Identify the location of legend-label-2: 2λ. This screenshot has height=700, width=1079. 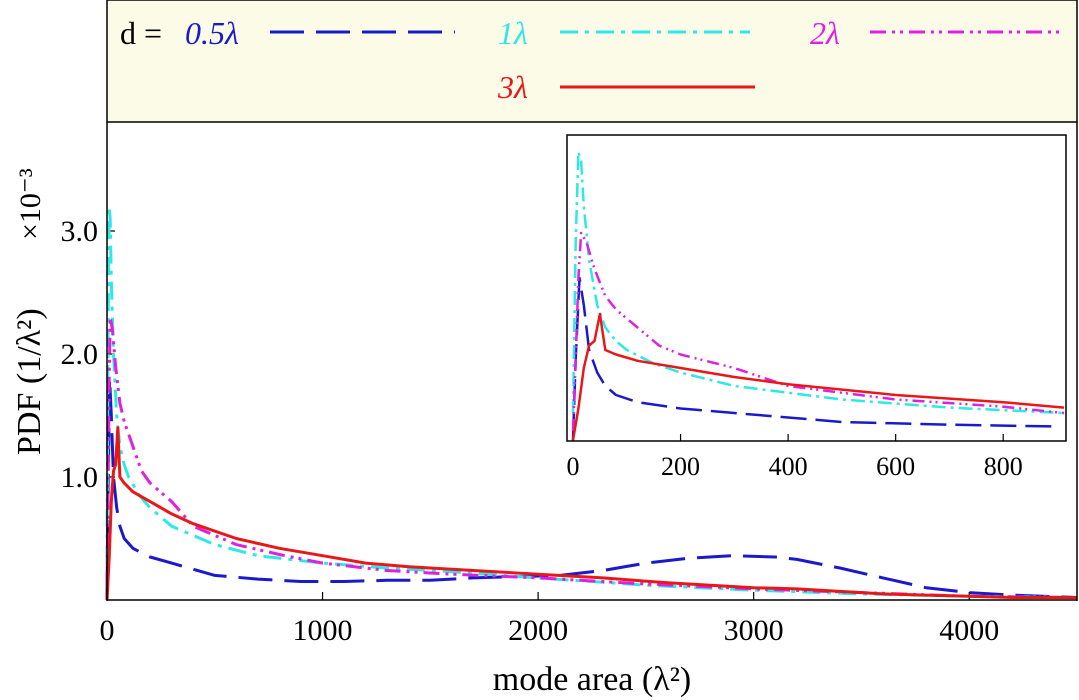
(825, 33).